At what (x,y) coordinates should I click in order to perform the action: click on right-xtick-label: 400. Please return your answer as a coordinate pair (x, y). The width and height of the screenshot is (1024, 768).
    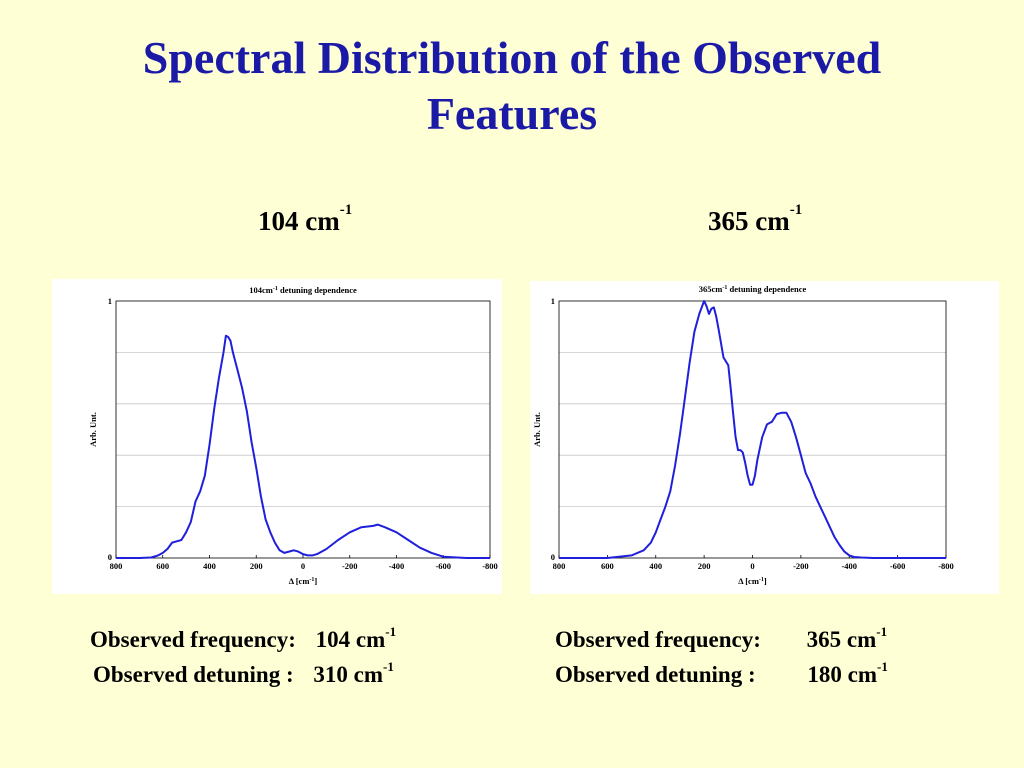
    Looking at the image, I should click on (655, 566).